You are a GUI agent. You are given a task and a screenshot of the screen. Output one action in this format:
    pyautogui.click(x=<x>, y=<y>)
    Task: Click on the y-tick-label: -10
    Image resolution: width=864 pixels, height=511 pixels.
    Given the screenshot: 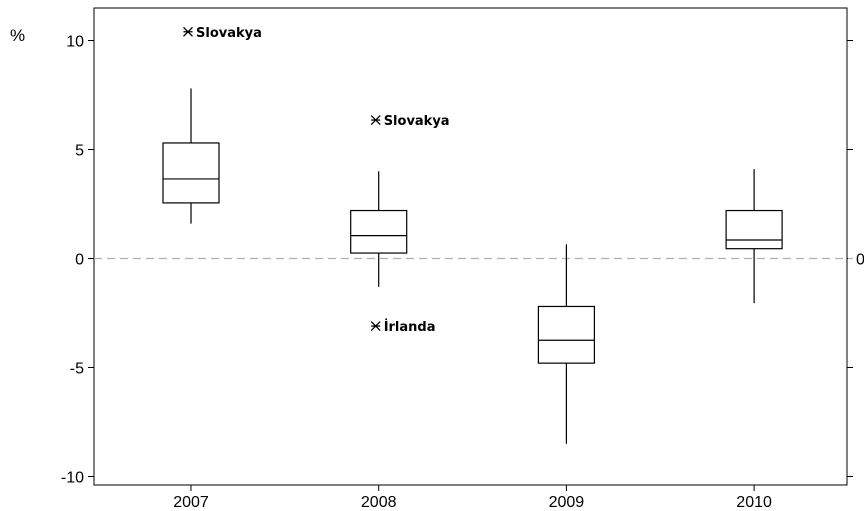 What is the action you would take?
    pyautogui.click(x=72, y=478)
    